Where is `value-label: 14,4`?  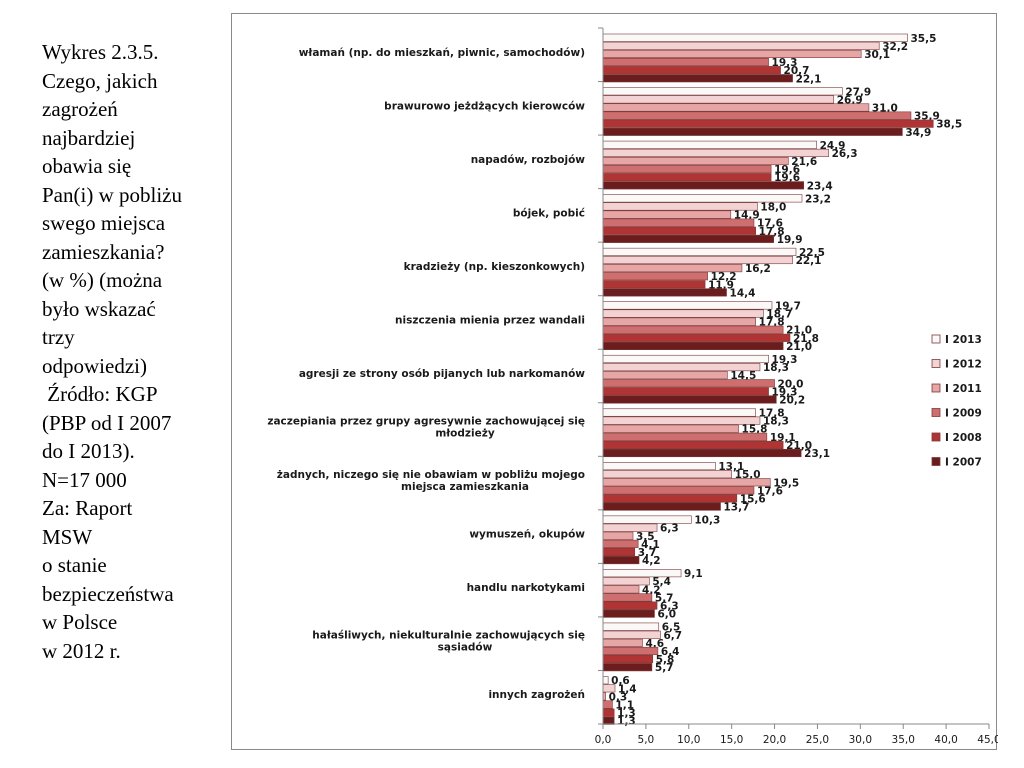
value-label: 14,4 is located at coordinates (743, 293).